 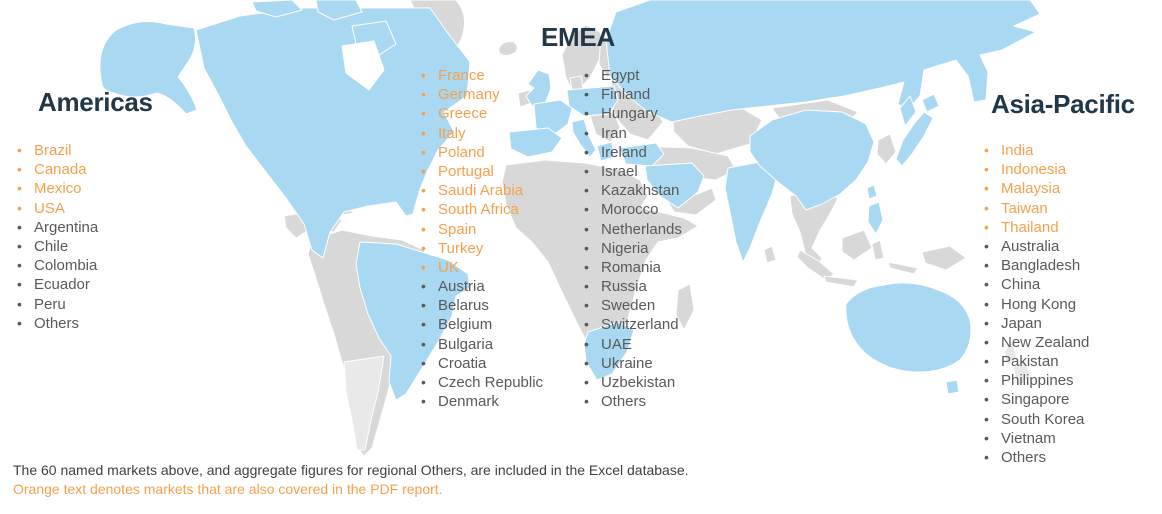 What do you see at coordinates (641, 154) in the screenshot?
I see `map-turkey` at bounding box center [641, 154].